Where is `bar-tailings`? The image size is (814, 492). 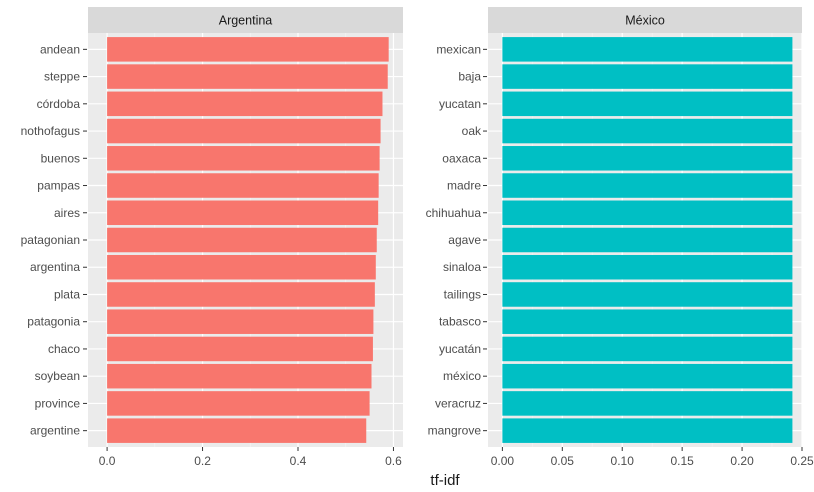
bar-tailings is located at coordinates (647, 294).